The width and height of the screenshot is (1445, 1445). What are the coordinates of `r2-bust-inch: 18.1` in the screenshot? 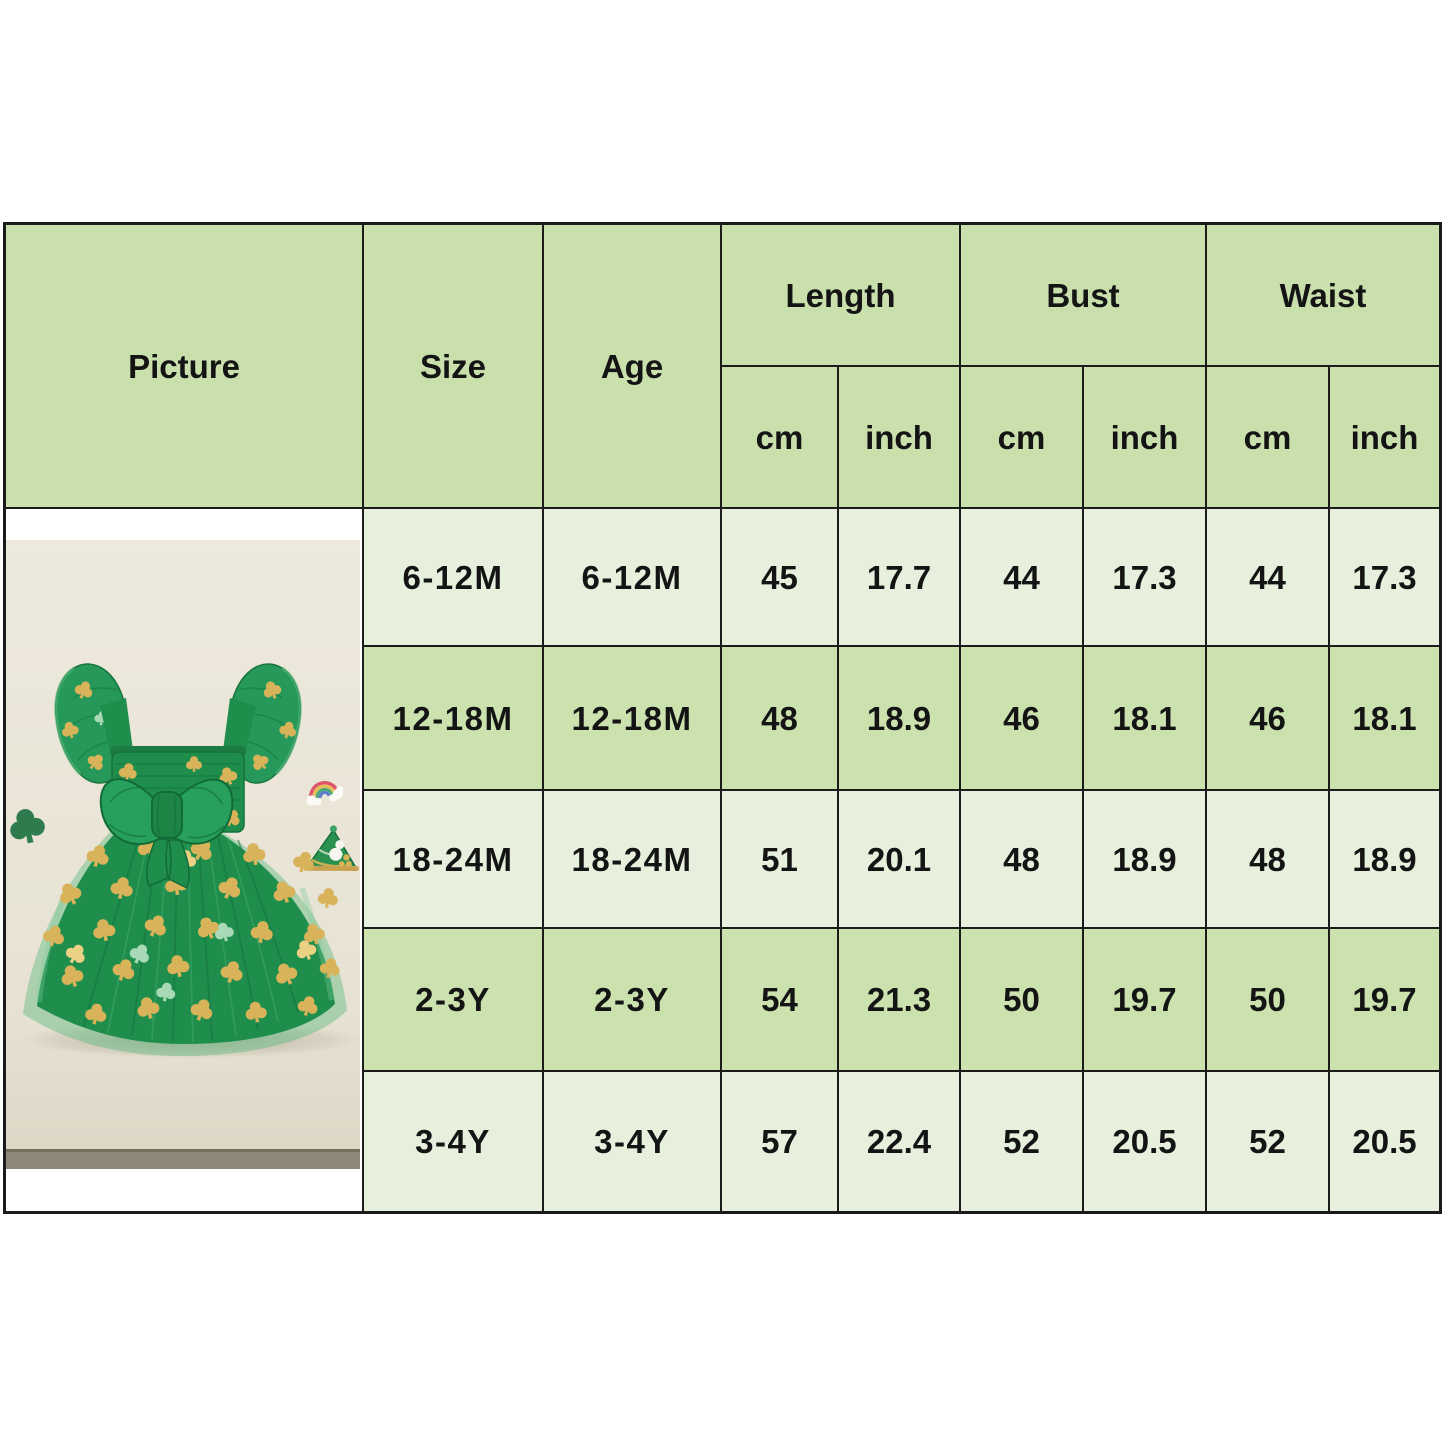 It's located at (1144, 718).